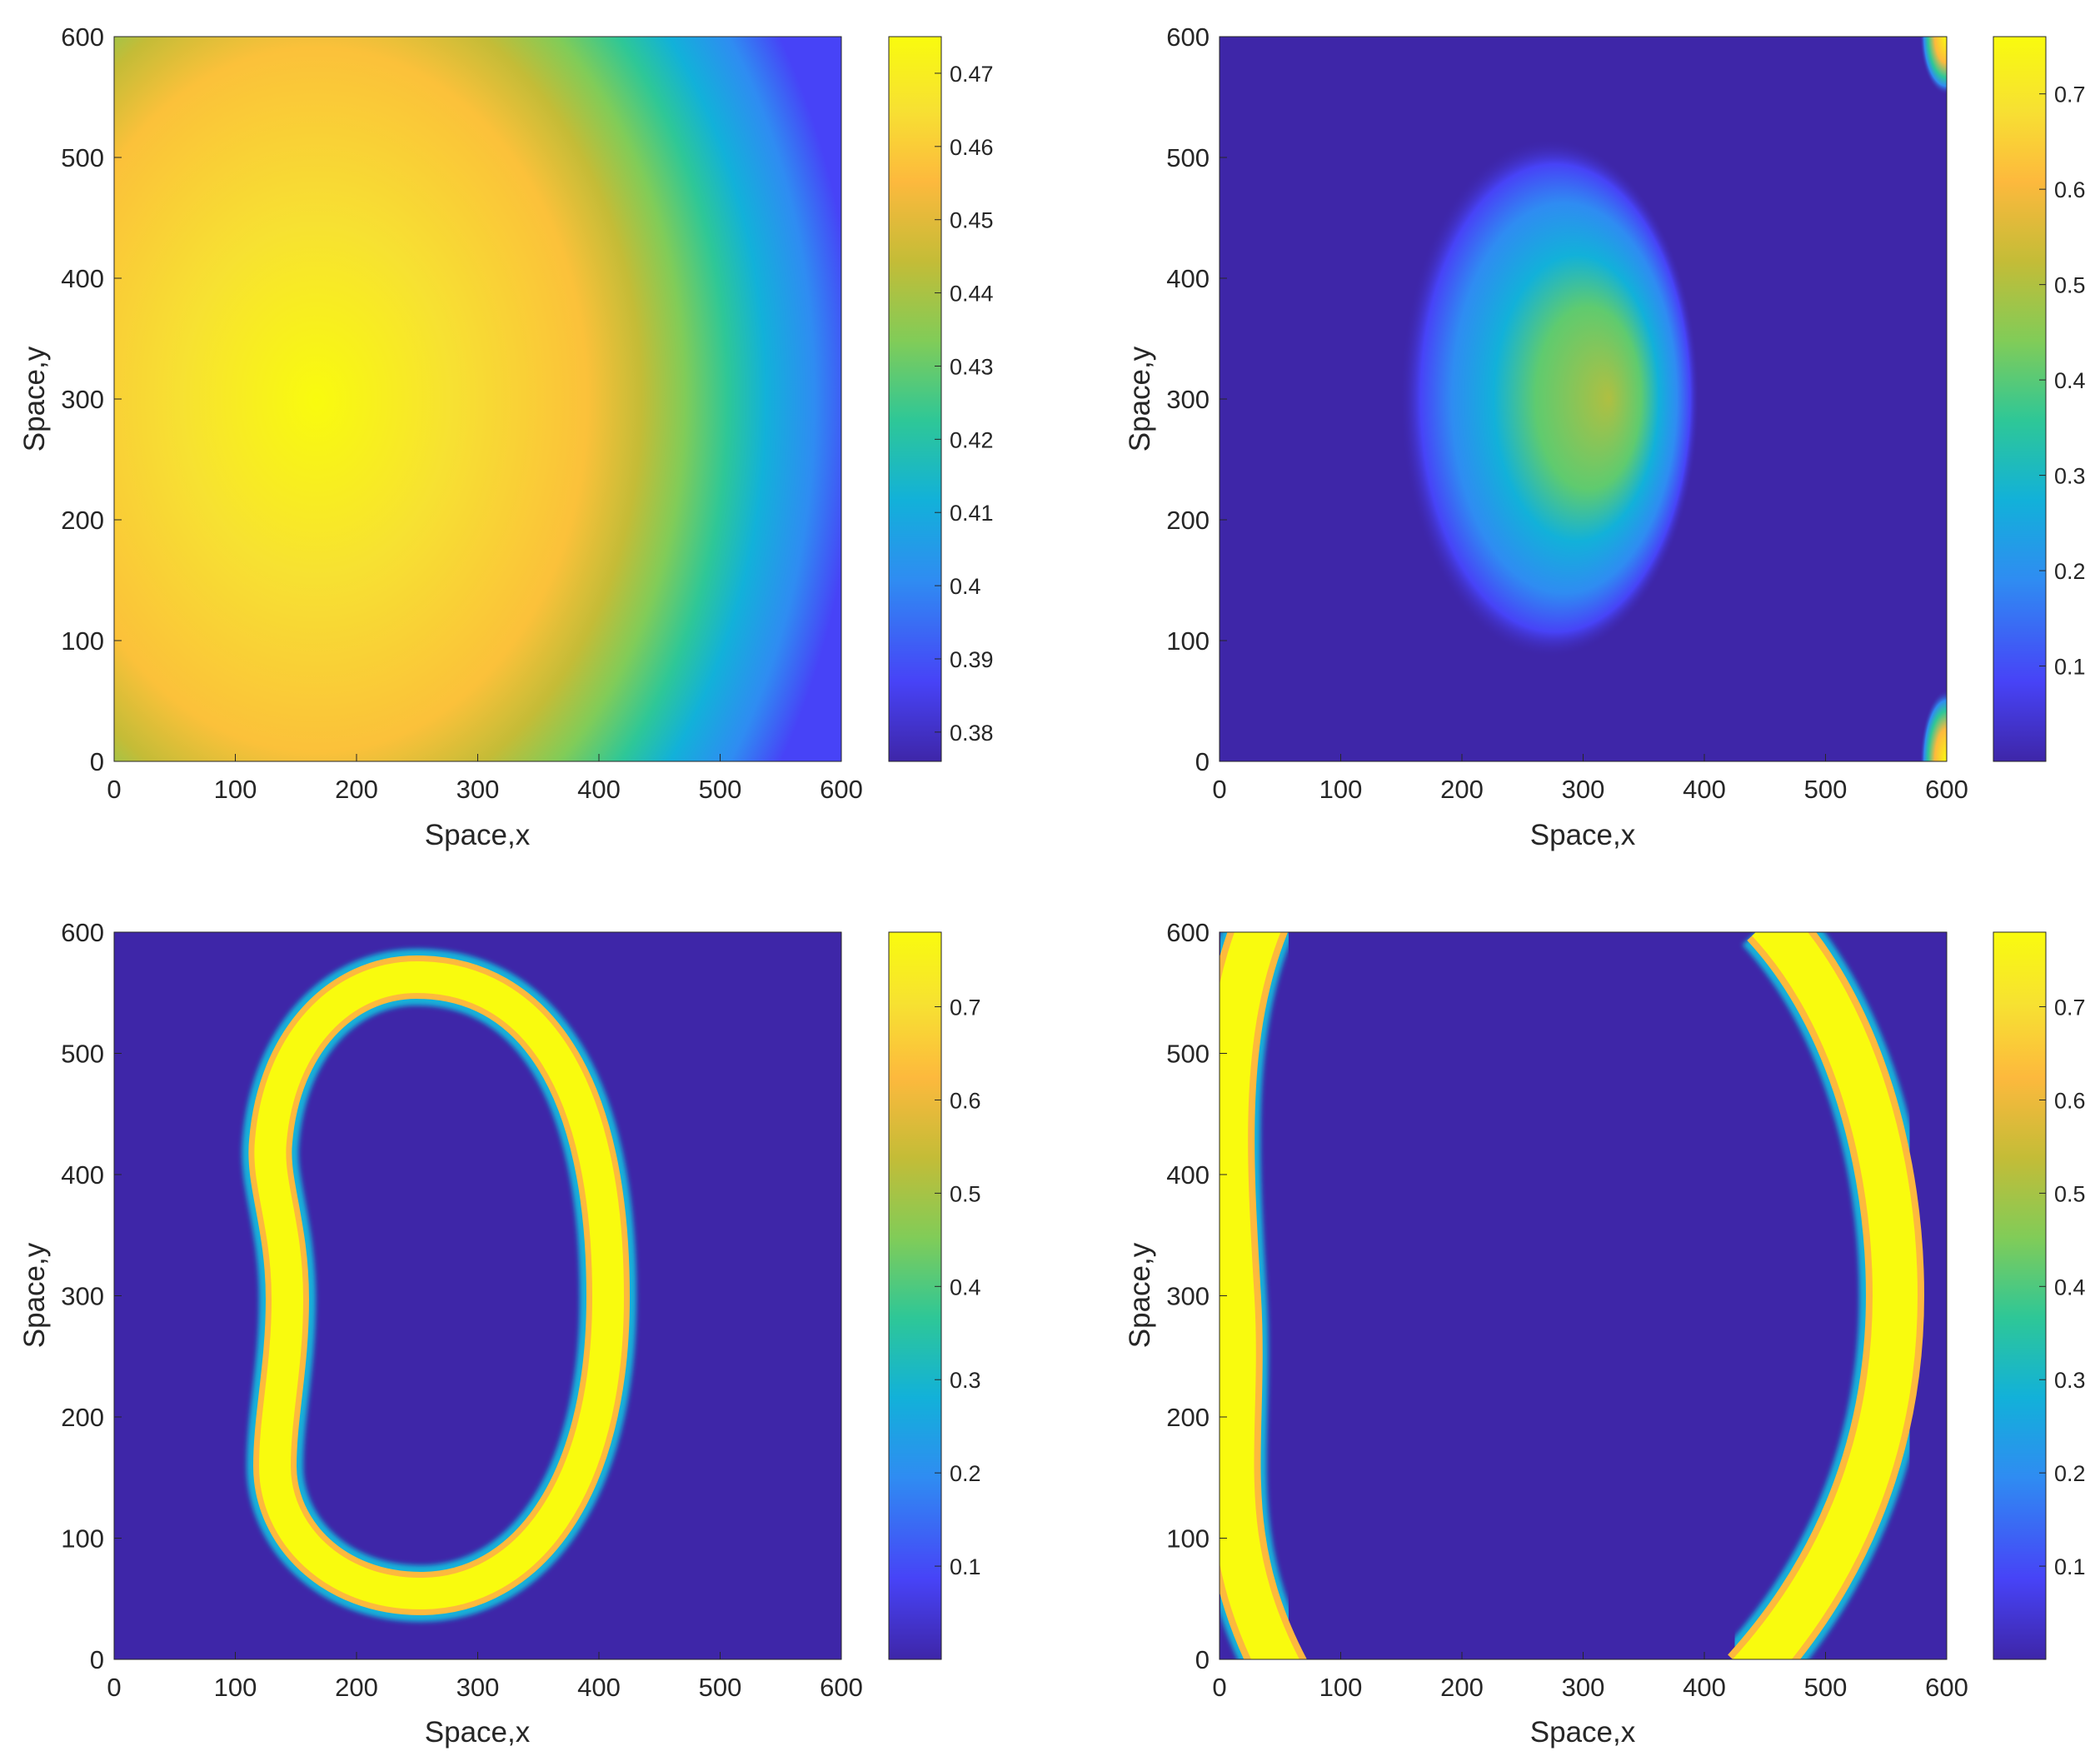 The height and width of the screenshot is (1761, 2100). I want to click on ring-core, so click(439, 1285).